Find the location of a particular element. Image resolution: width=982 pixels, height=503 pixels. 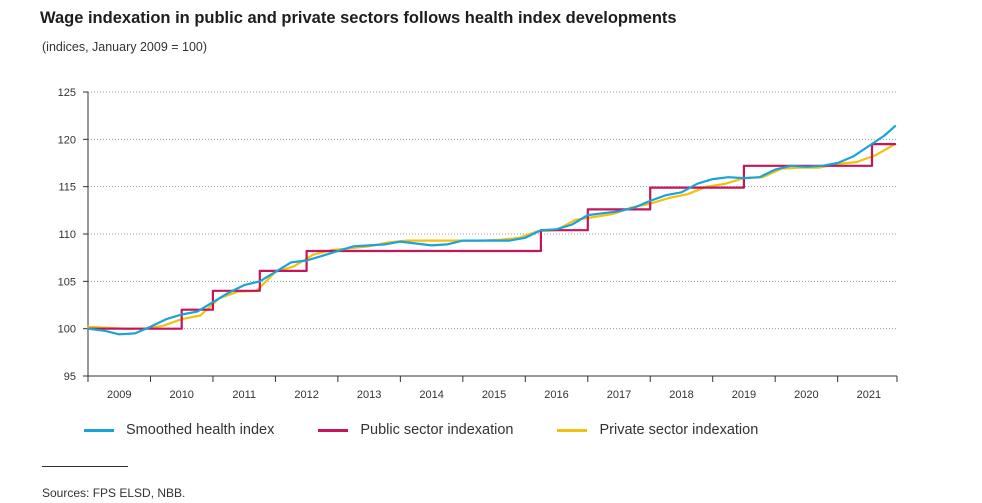

legend-swatch-public is located at coordinates (333, 430).